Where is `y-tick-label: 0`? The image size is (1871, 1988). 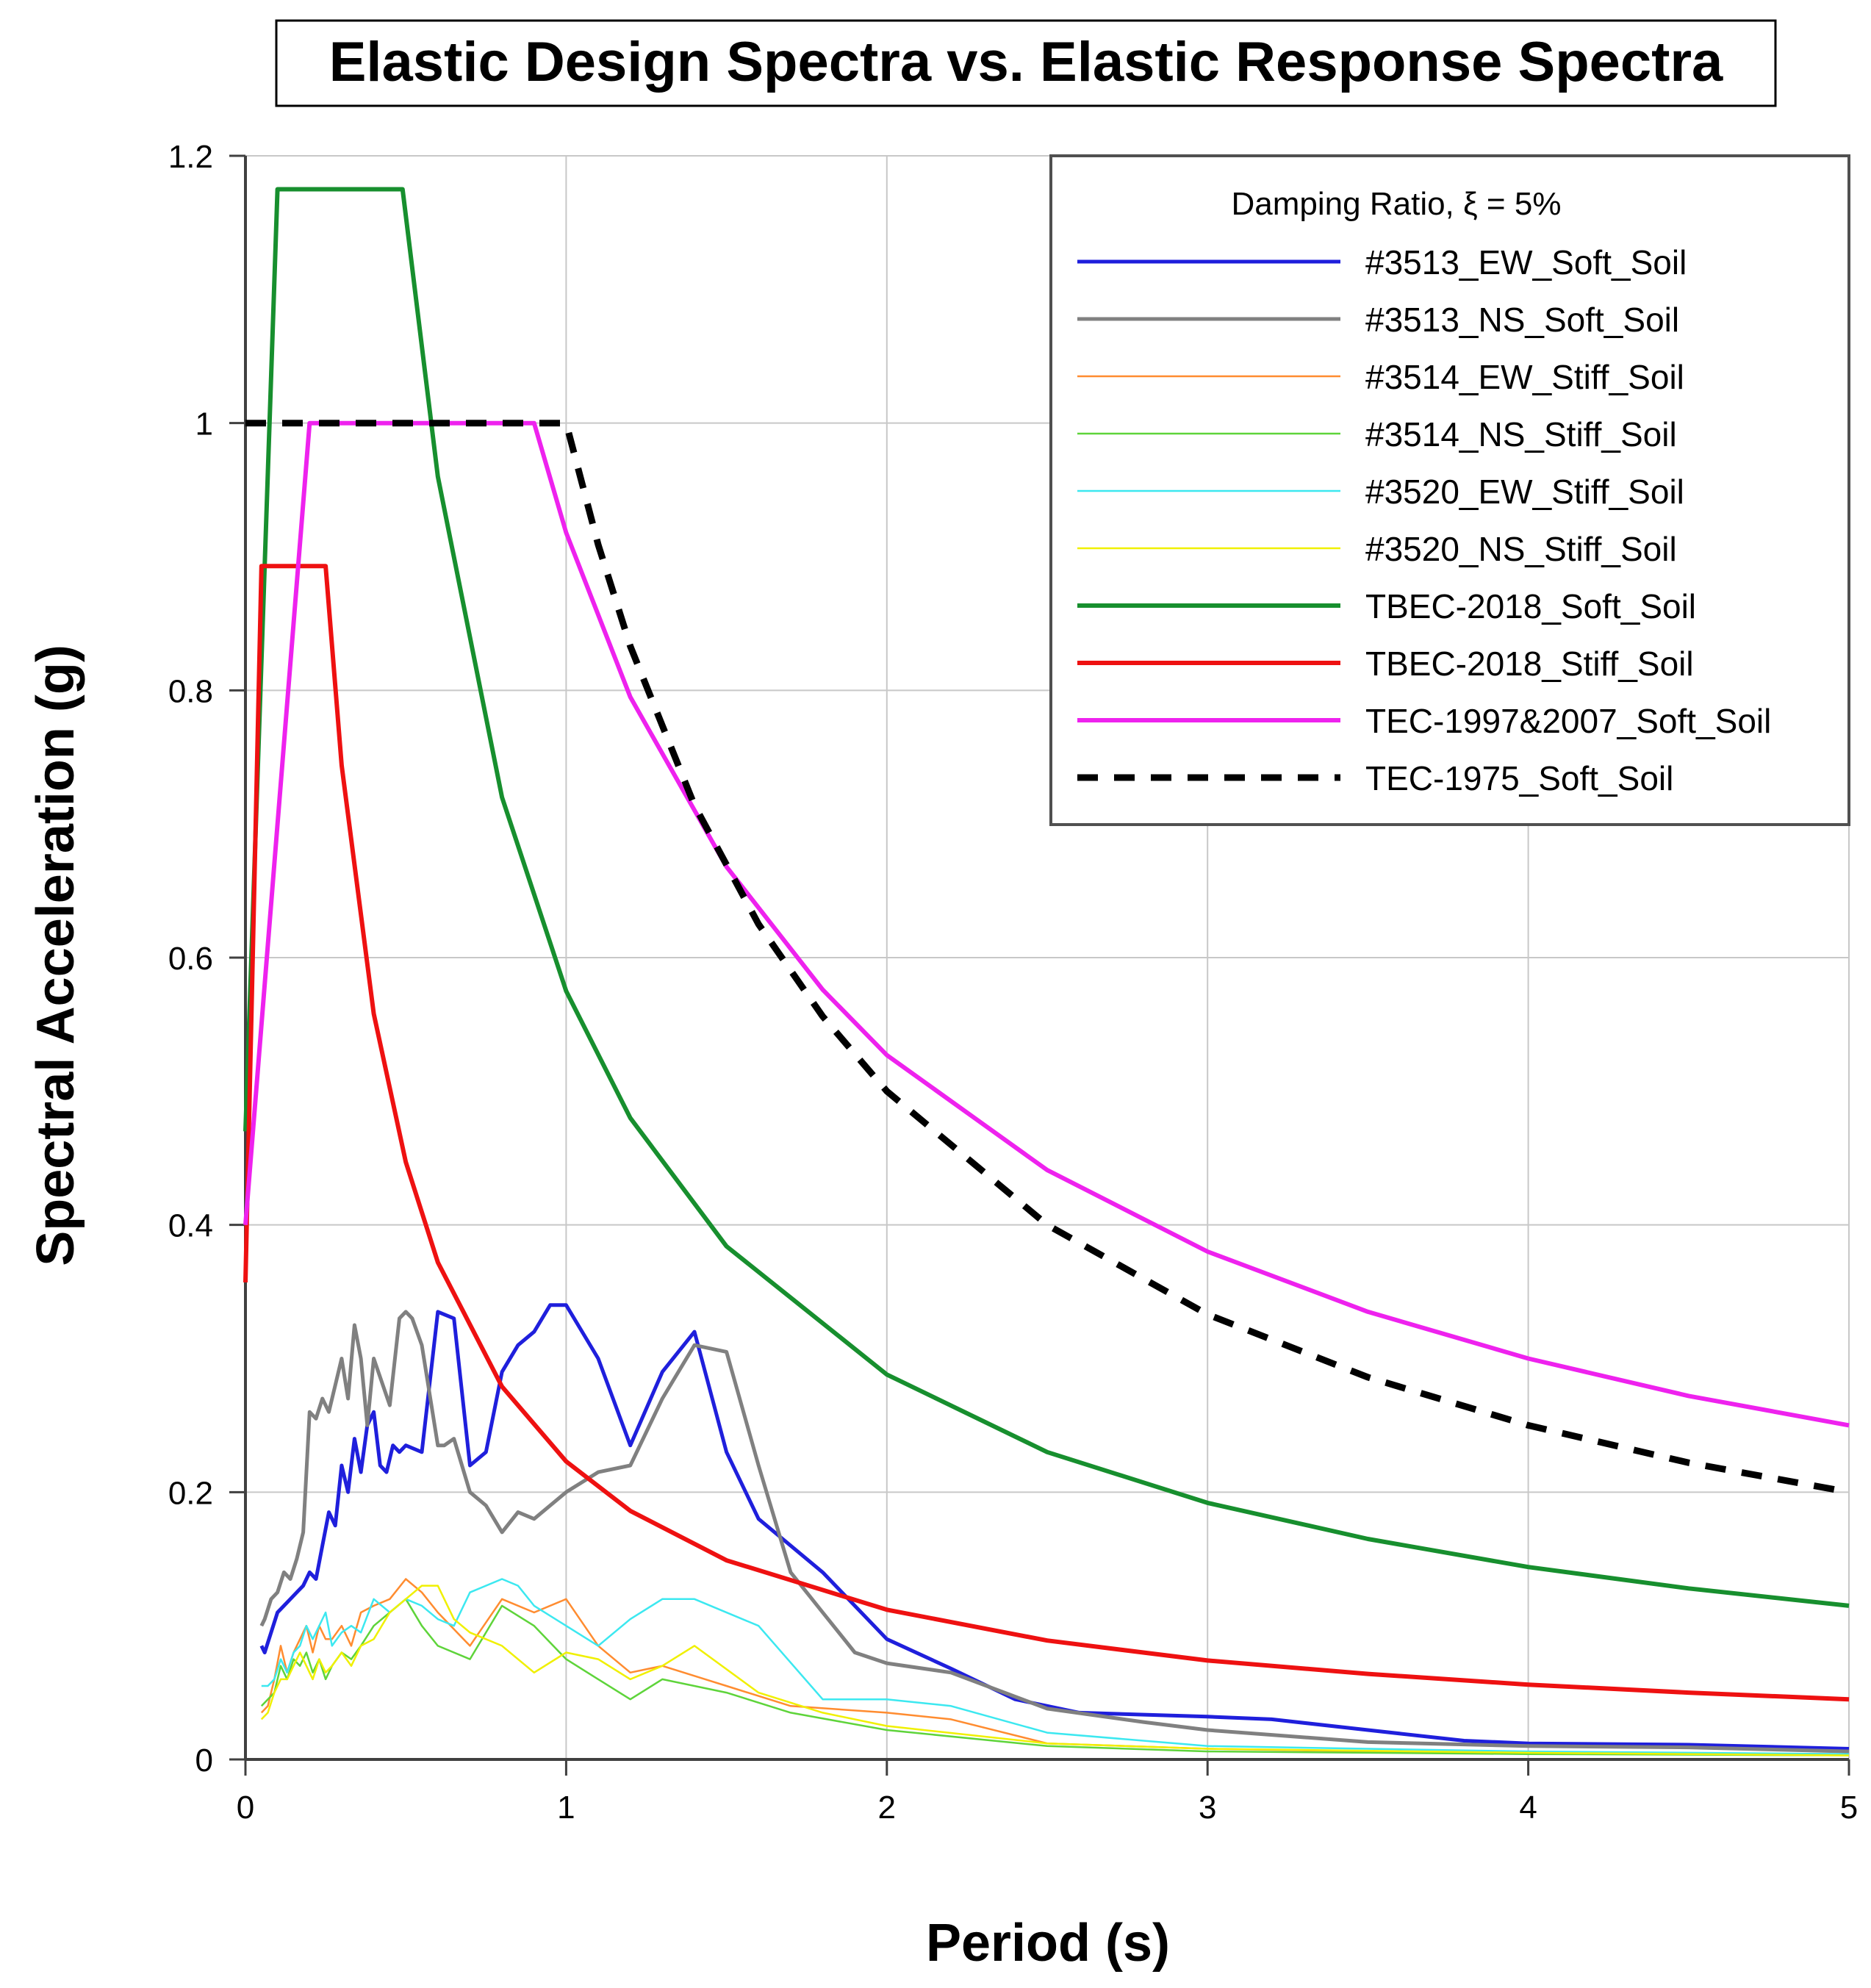
y-tick-label: 0 is located at coordinates (204, 1761).